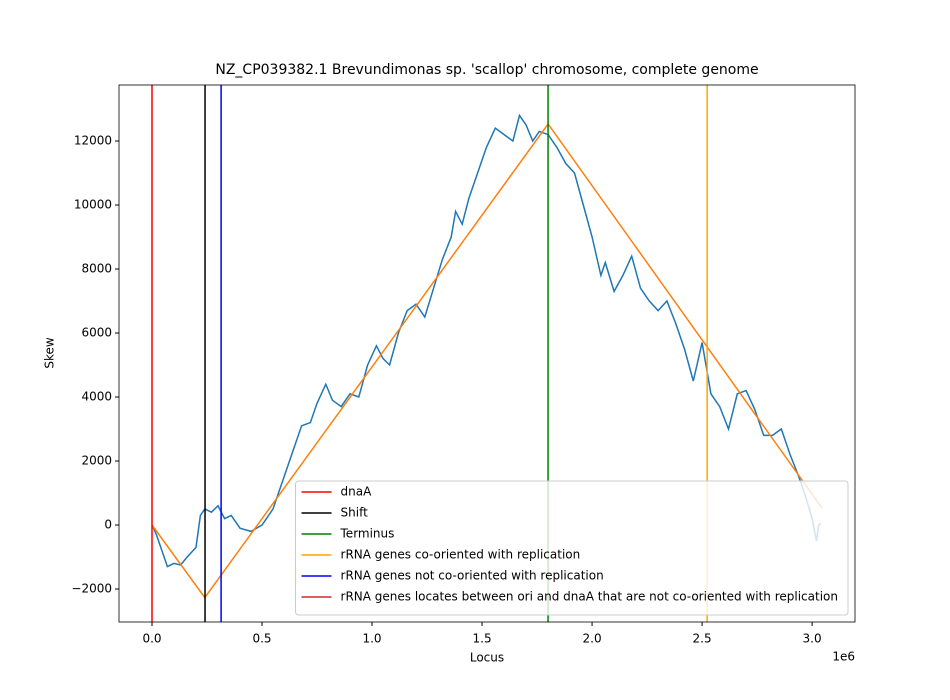 This screenshot has width=950, height=700. What do you see at coordinates (461, 555) in the screenshot?
I see `legend-label: rRNA genes co-oriented with replication` at bounding box center [461, 555].